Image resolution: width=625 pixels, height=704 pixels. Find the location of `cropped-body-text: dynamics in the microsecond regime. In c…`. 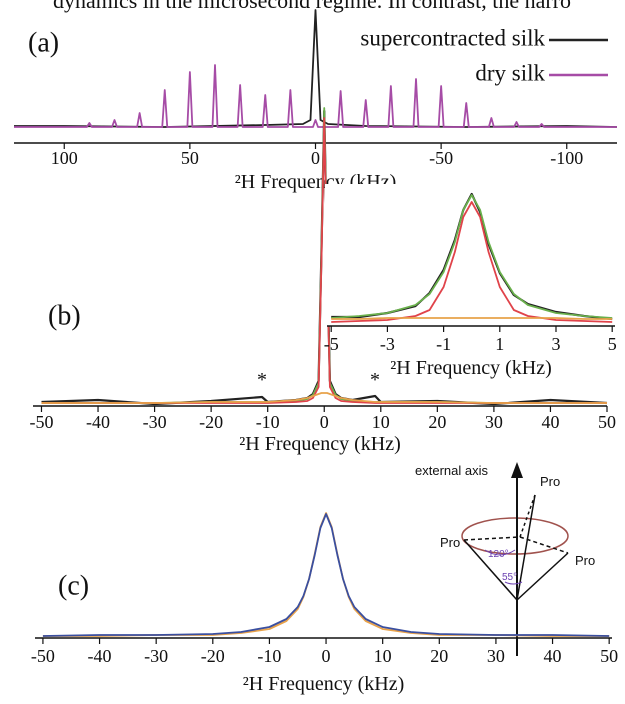

cropped-body-text: dynamics in the microsecond regime. In c… is located at coordinates (312, 6).